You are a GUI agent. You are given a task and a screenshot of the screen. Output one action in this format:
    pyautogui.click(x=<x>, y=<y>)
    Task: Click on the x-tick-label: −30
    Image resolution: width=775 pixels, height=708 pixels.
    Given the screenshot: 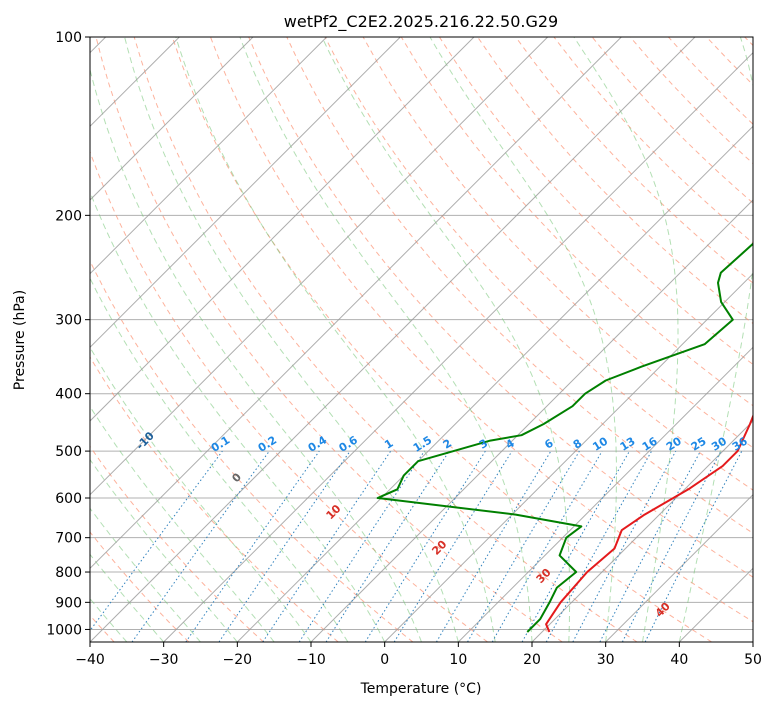 What is the action you would take?
    pyautogui.click(x=164, y=660)
    